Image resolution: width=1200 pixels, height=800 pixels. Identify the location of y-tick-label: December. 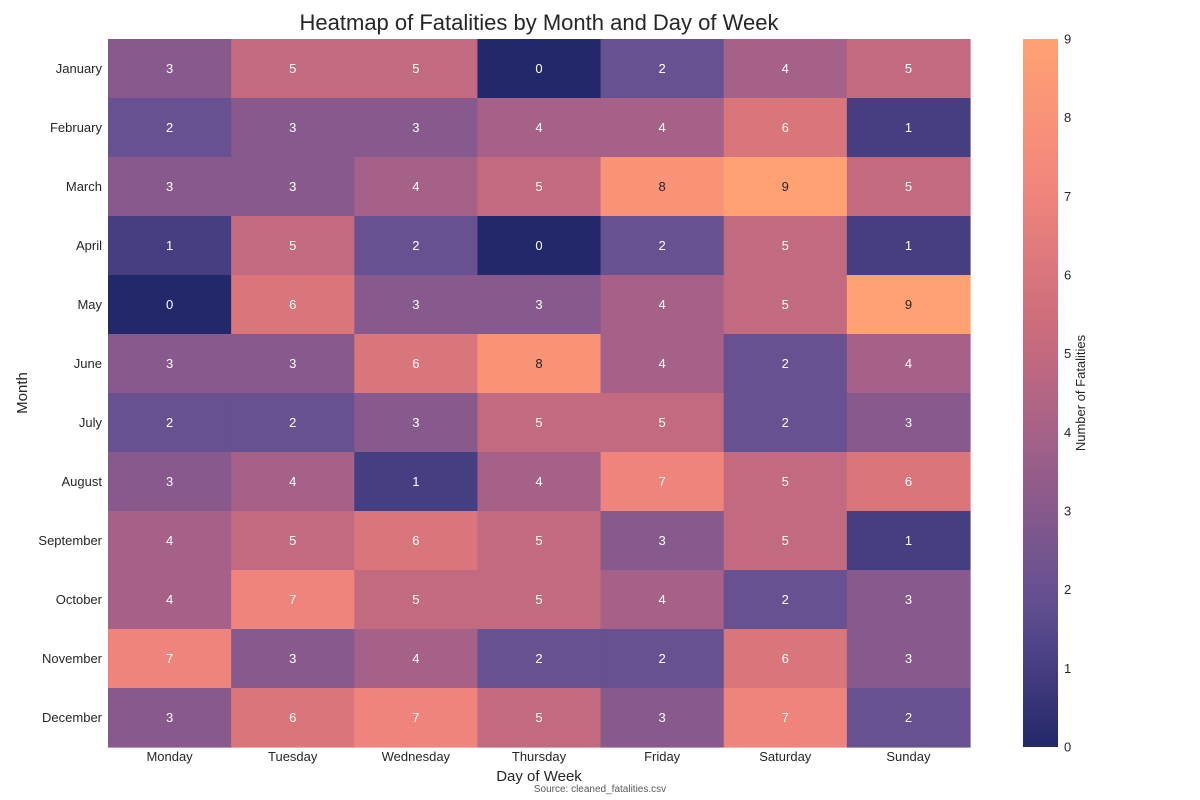
(72, 717).